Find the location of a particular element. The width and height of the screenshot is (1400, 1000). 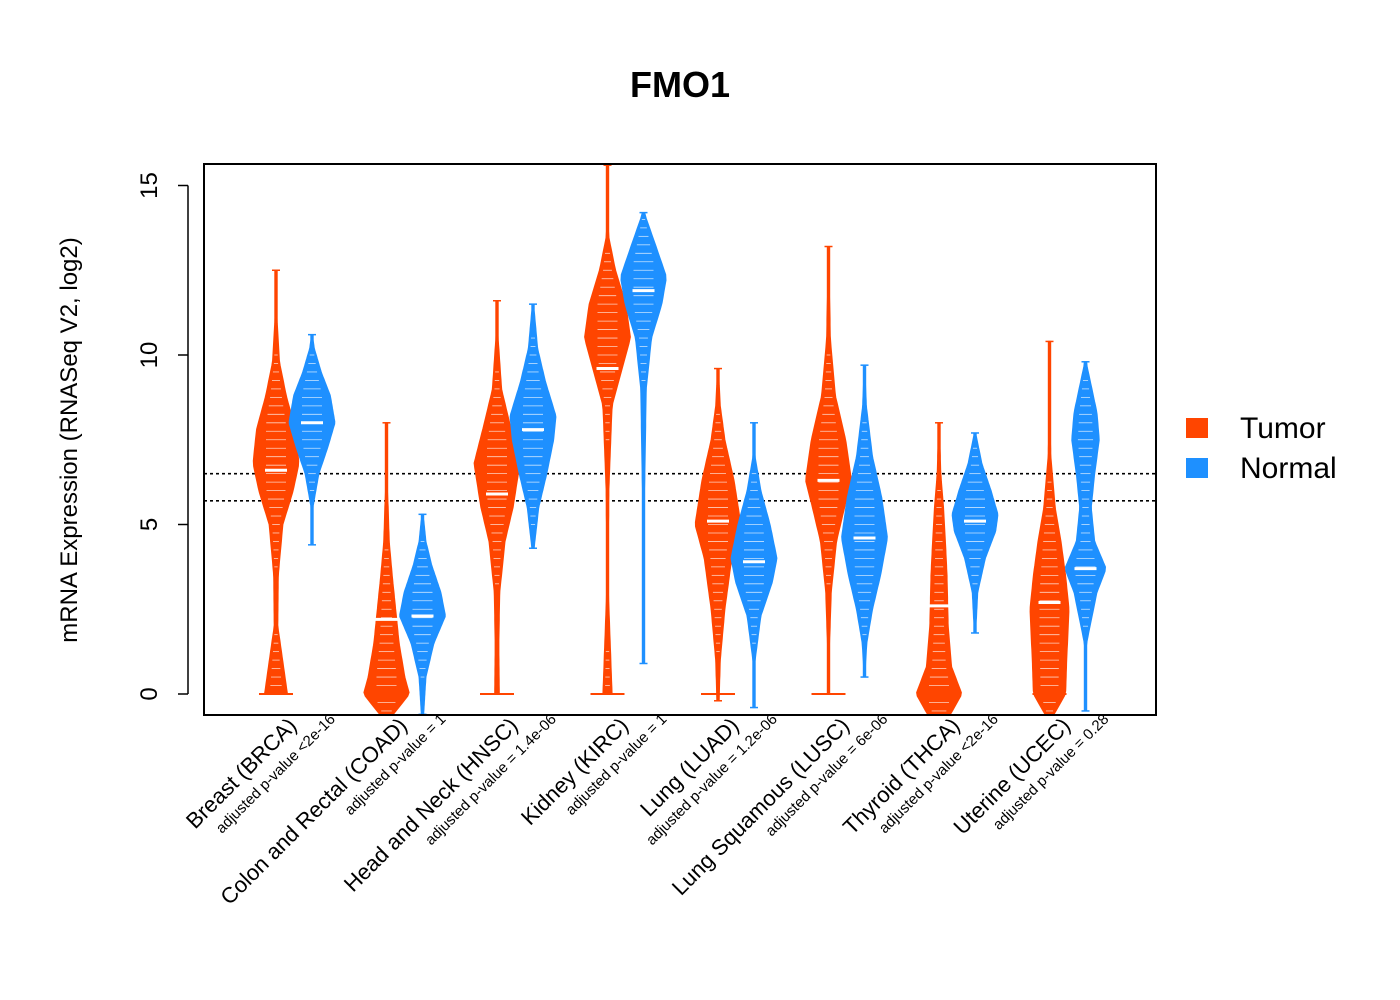

y-axis-label: mRNA Expression (RNASeq V2, log2) is located at coordinates (69, 440).